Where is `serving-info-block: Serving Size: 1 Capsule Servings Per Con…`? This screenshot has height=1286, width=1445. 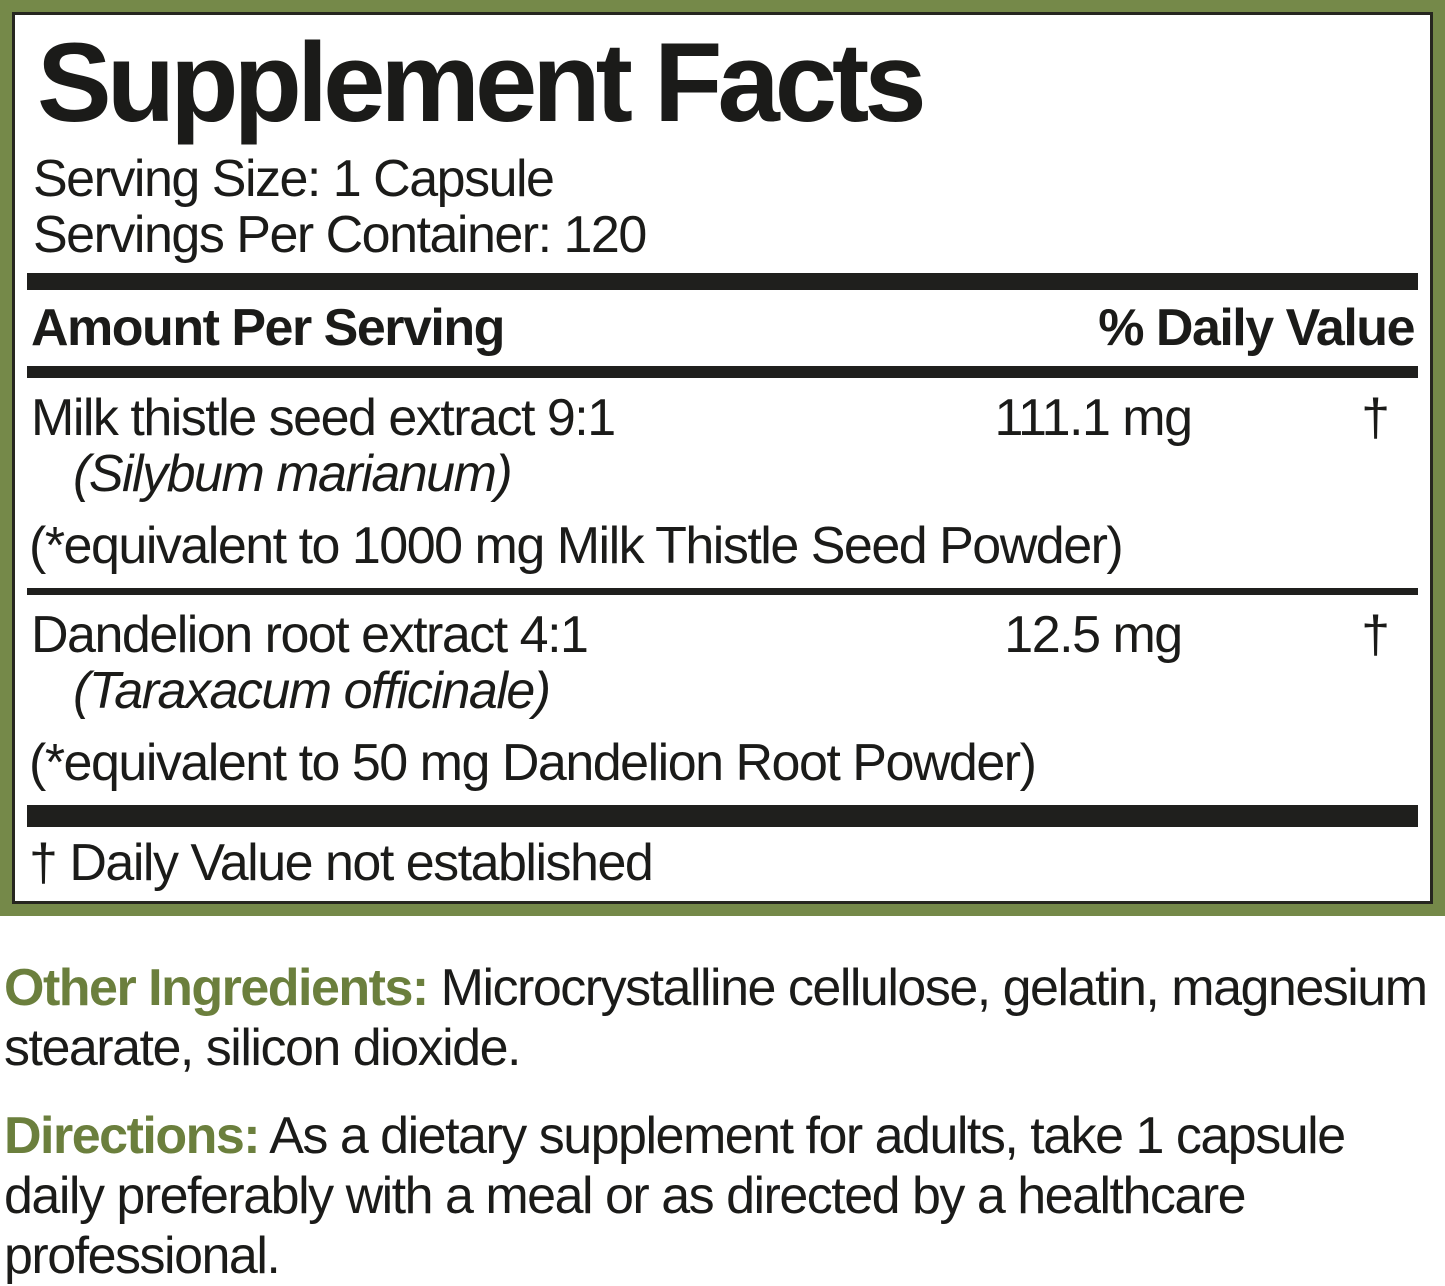
serving-info-block: Serving Size: 1 Capsule Servings Per Con… is located at coordinates (725, 207).